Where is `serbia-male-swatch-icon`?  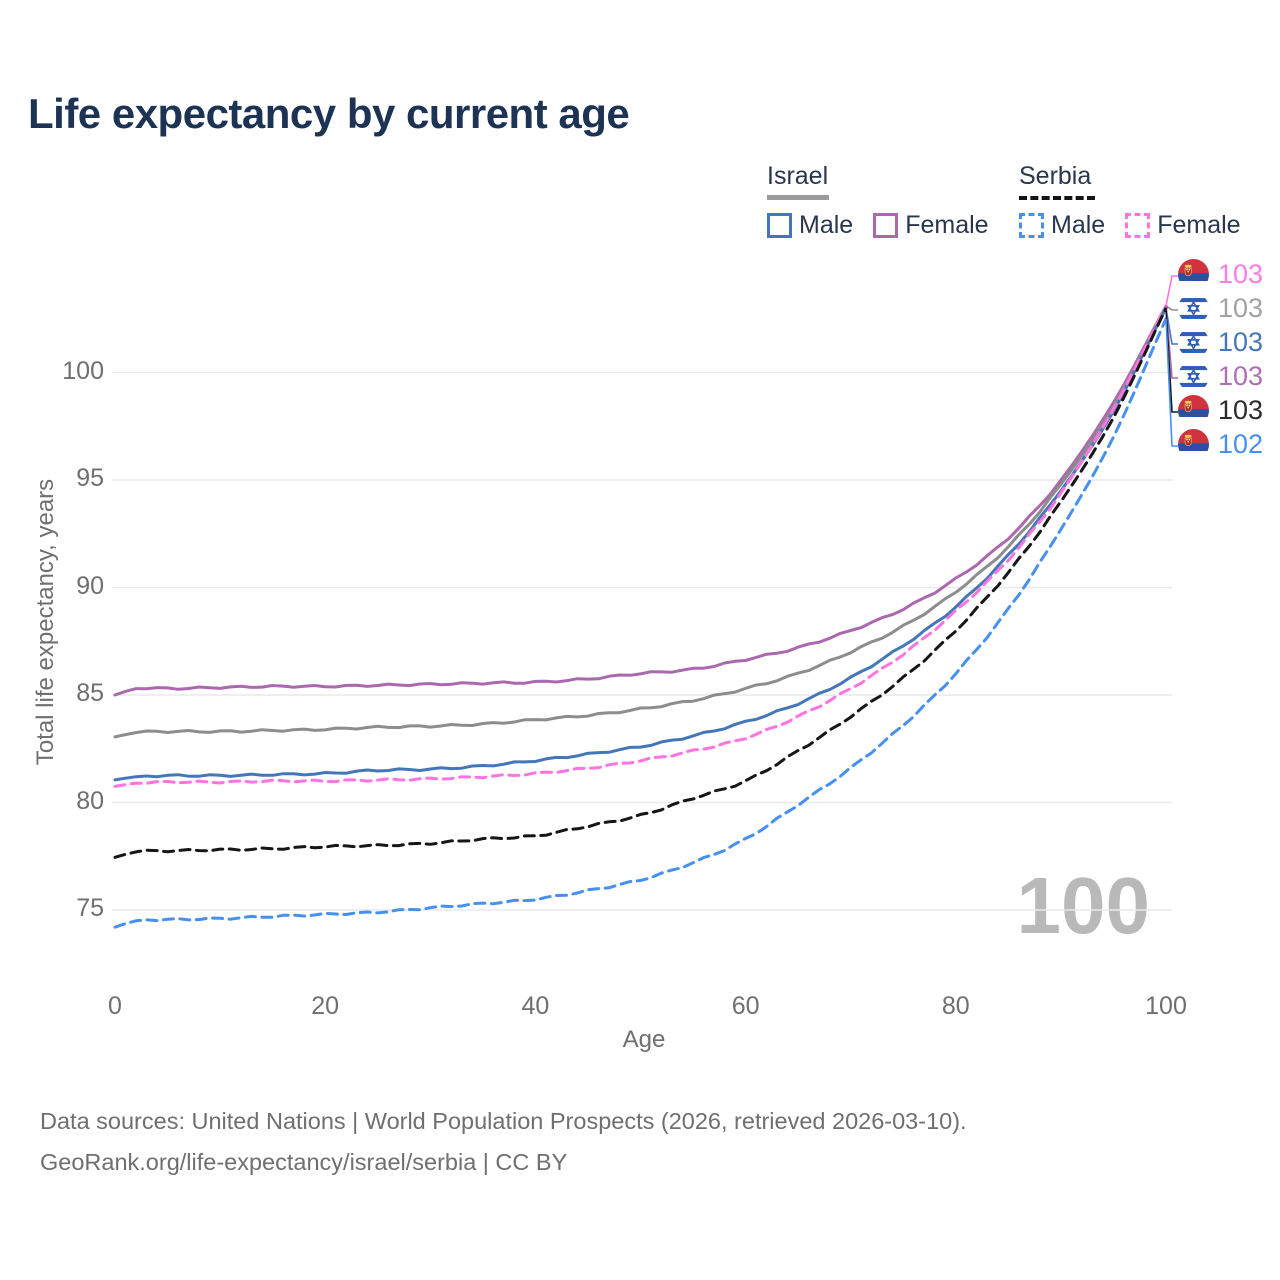
serbia-male-swatch-icon is located at coordinates (1031, 225).